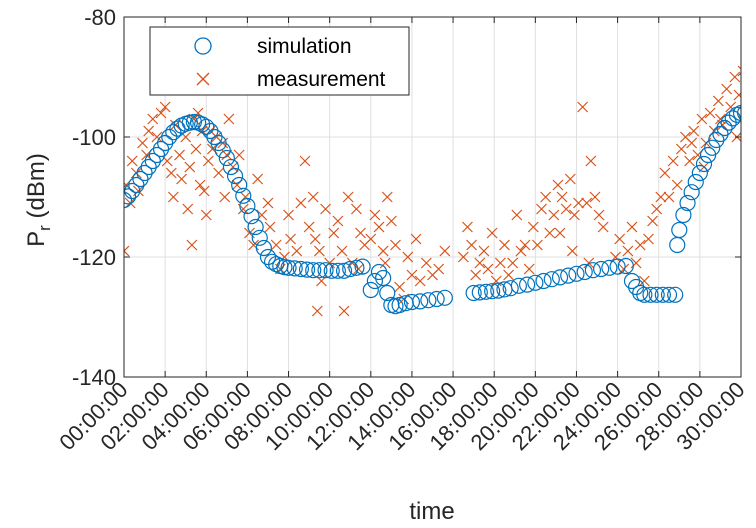  What do you see at coordinates (94, 377) in the screenshot?
I see `y-tick-label: -140` at bounding box center [94, 377].